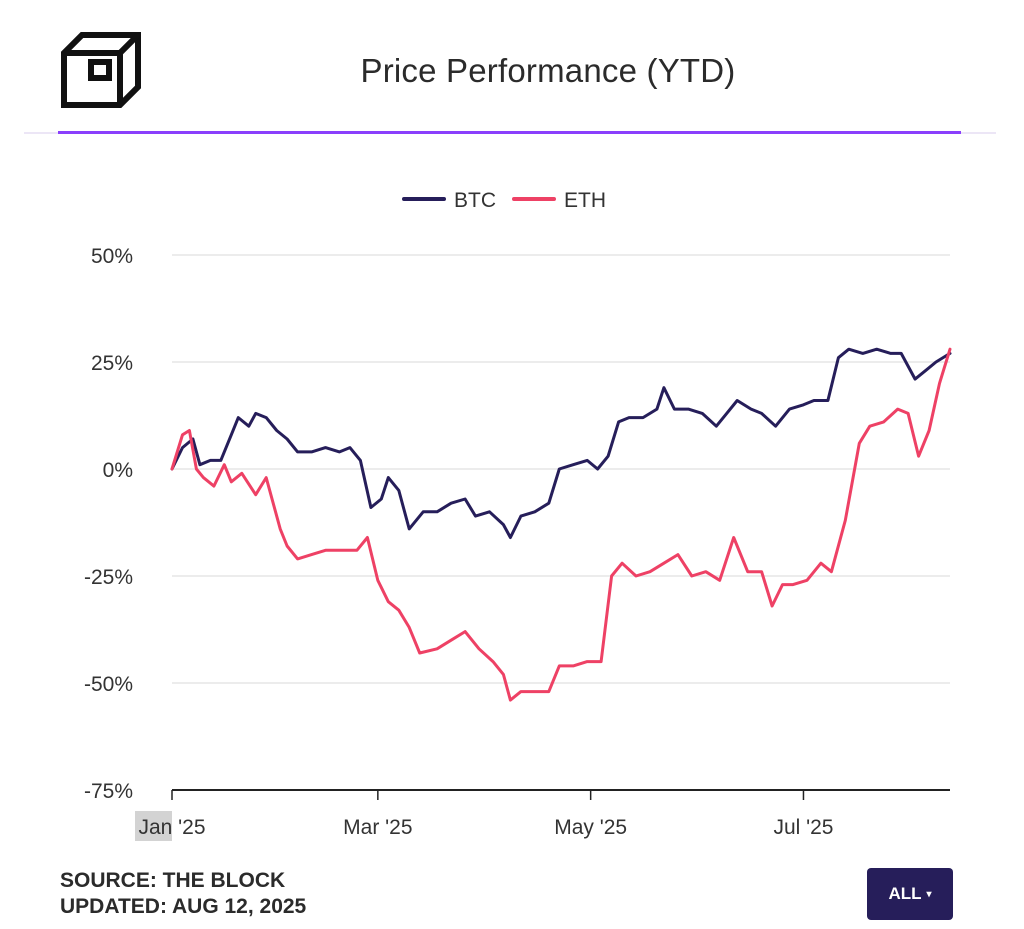 The image size is (1024, 929). I want to click on y-axis-ticks: 50% 25% 0% -25% -50% -75%, so click(108, 524).